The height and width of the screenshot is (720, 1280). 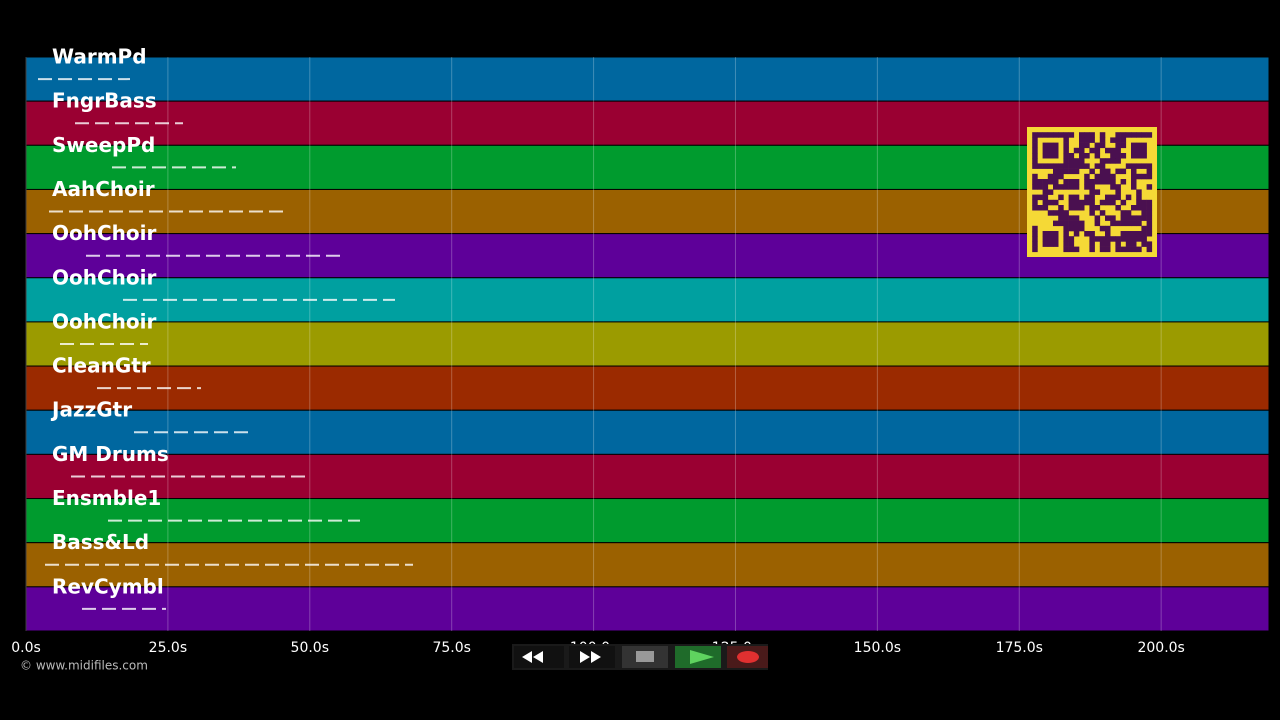 I want to click on stop-button, so click(x=645, y=657).